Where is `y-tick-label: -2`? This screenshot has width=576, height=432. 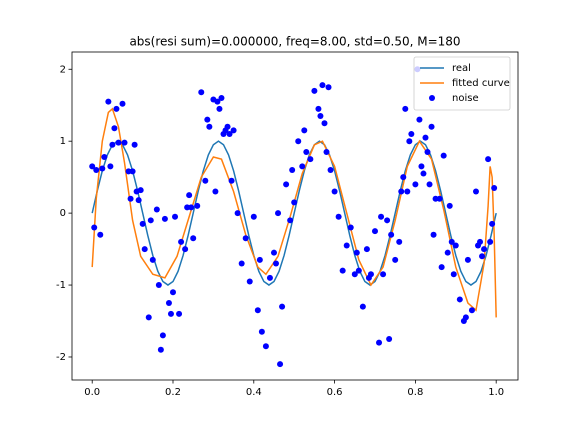 y-tick-label: -2 is located at coordinates (61, 357).